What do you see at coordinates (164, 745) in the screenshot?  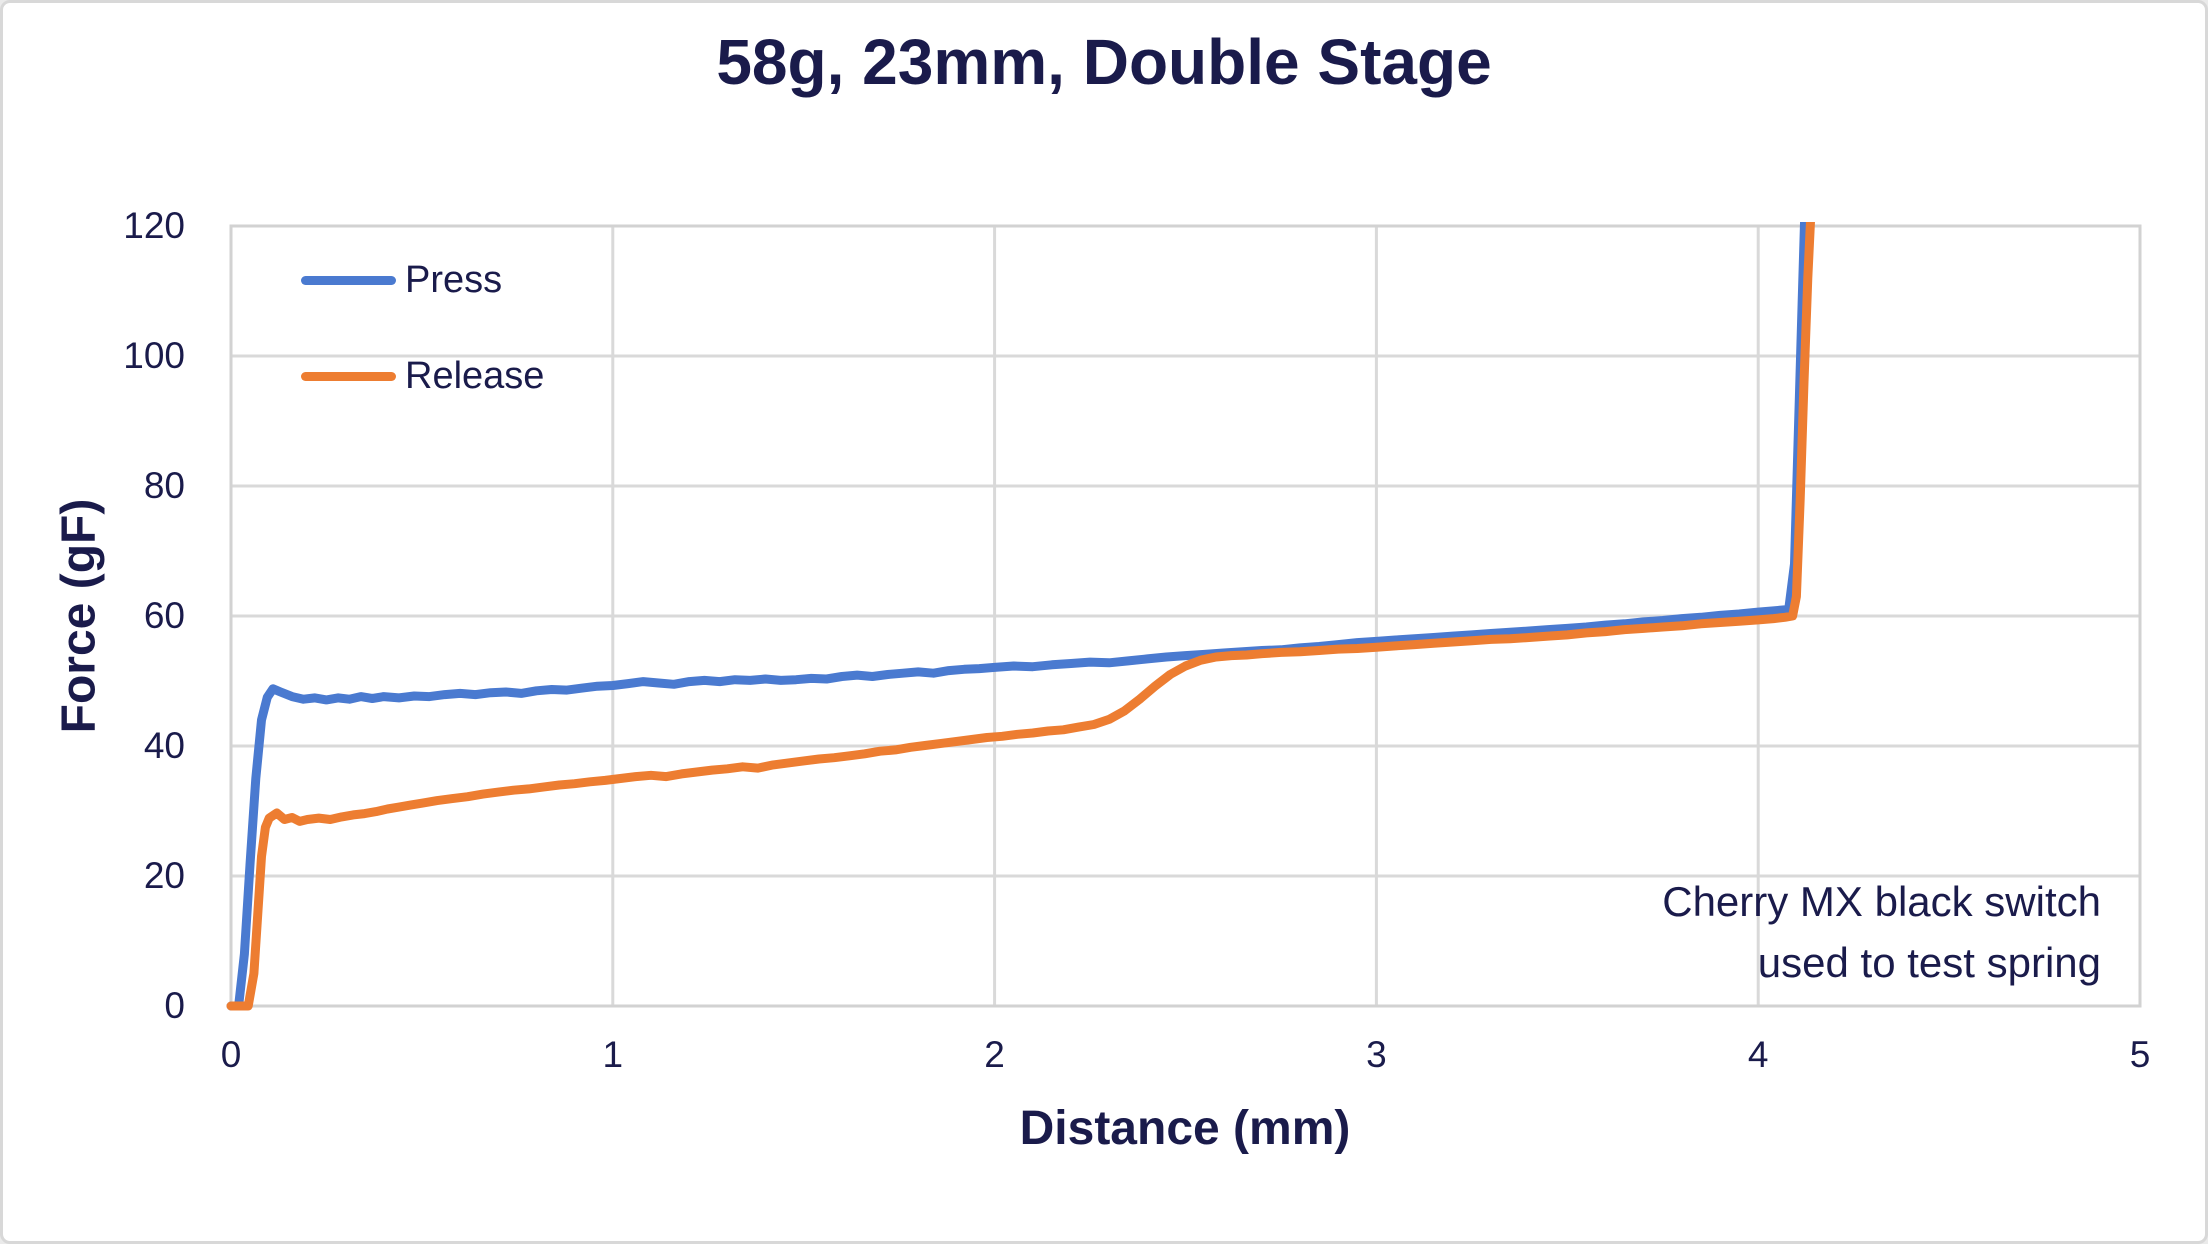 I see `y-tick-label: 40` at bounding box center [164, 745].